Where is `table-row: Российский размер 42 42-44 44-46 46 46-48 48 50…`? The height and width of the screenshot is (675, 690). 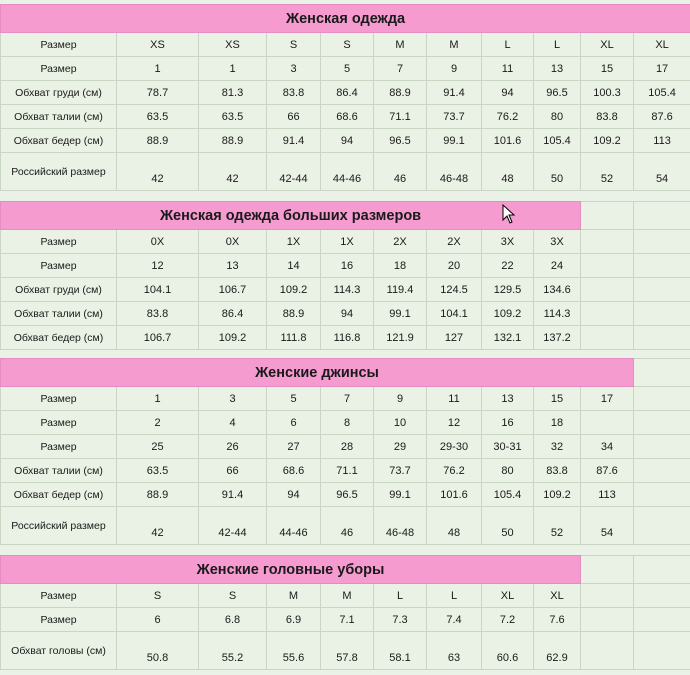 table-row: Российский размер 42 42-44 44-46 46 46-48 48 50… is located at coordinates (345, 525).